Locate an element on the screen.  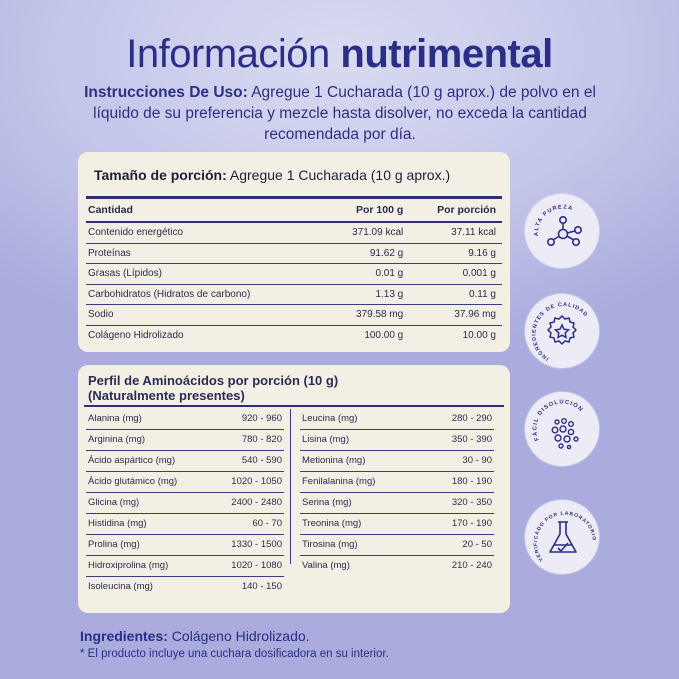
amino-name: Fenilalanina (mg) is located at coordinates (339, 481).